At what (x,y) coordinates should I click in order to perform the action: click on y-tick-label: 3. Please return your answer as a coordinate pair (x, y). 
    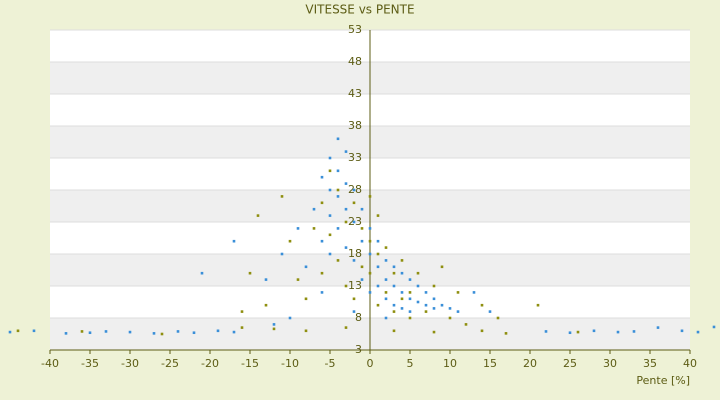
    Looking at the image, I should click on (358, 349).